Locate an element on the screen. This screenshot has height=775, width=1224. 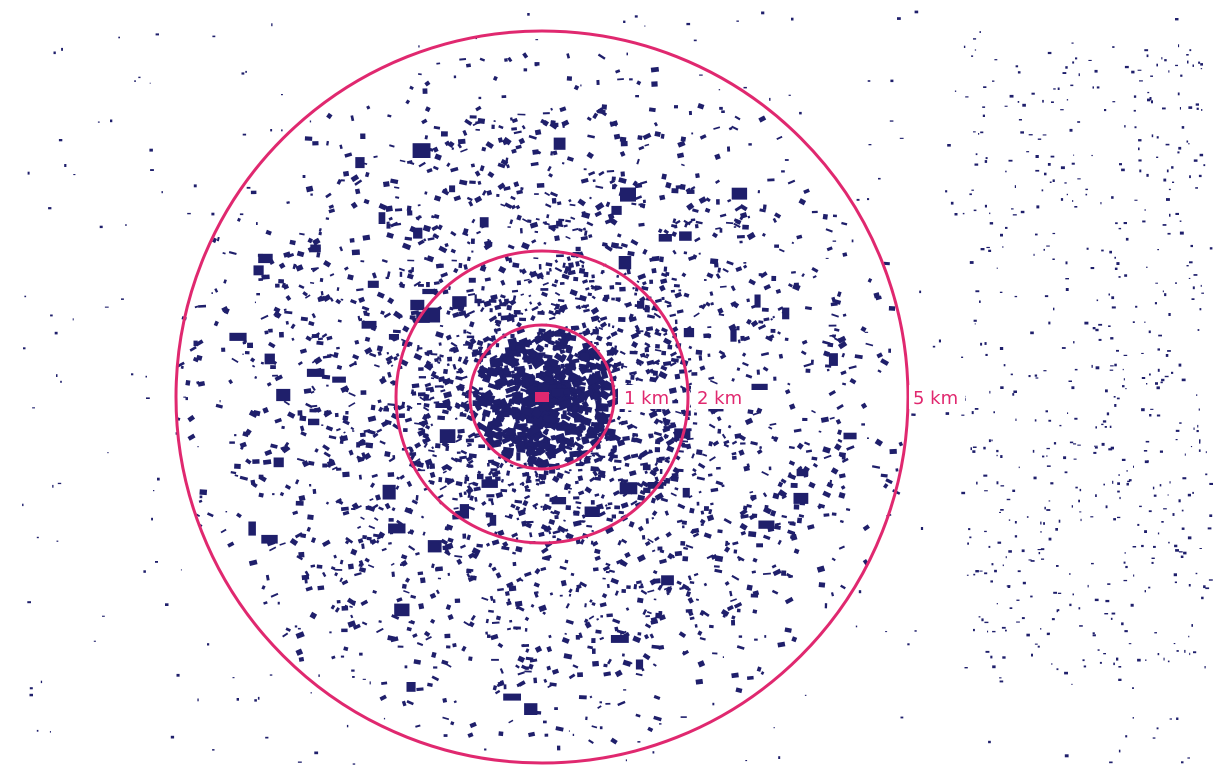
ring-label-2km: 2 km is located at coordinates (719, 398).